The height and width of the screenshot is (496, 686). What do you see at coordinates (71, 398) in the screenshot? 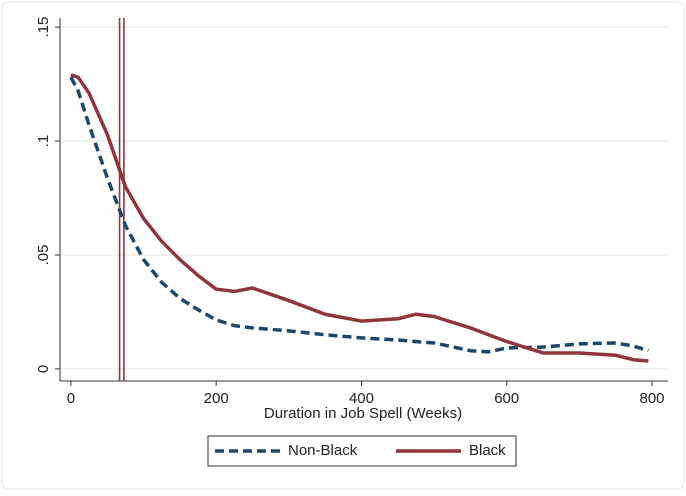
I see `x-tick-label: 0` at bounding box center [71, 398].